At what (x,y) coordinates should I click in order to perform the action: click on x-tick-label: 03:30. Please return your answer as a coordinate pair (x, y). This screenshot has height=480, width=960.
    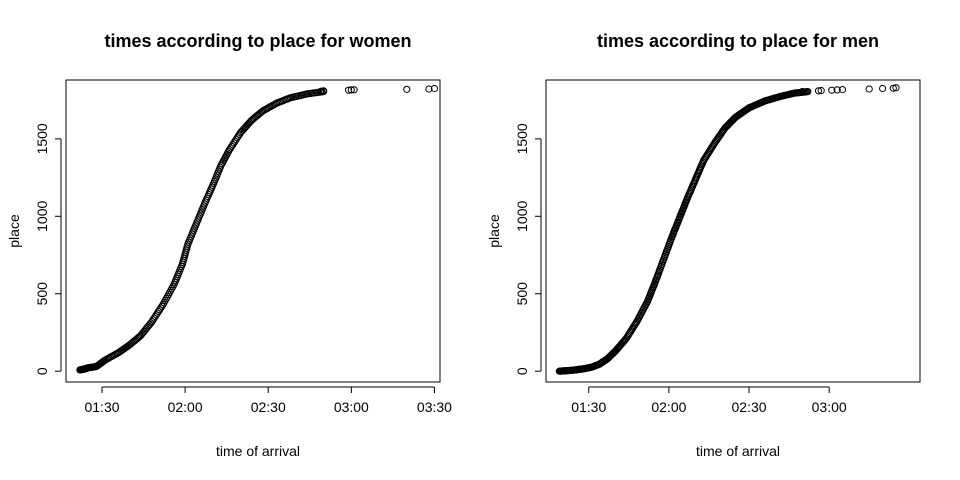
    Looking at the image, I should click on (434, 407).